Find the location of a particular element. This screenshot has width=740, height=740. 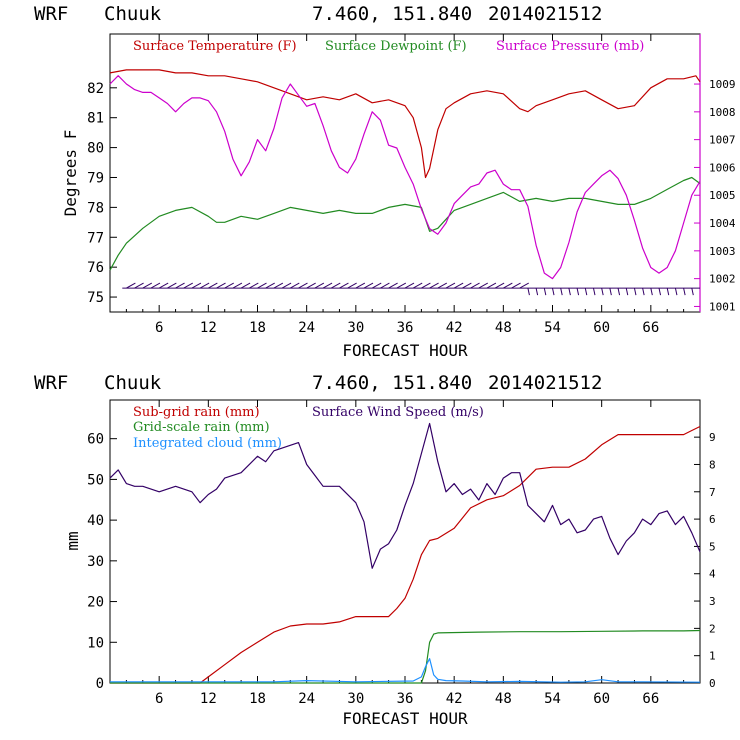

panel1-station: Chuuk is located at coordinates (133, 14).